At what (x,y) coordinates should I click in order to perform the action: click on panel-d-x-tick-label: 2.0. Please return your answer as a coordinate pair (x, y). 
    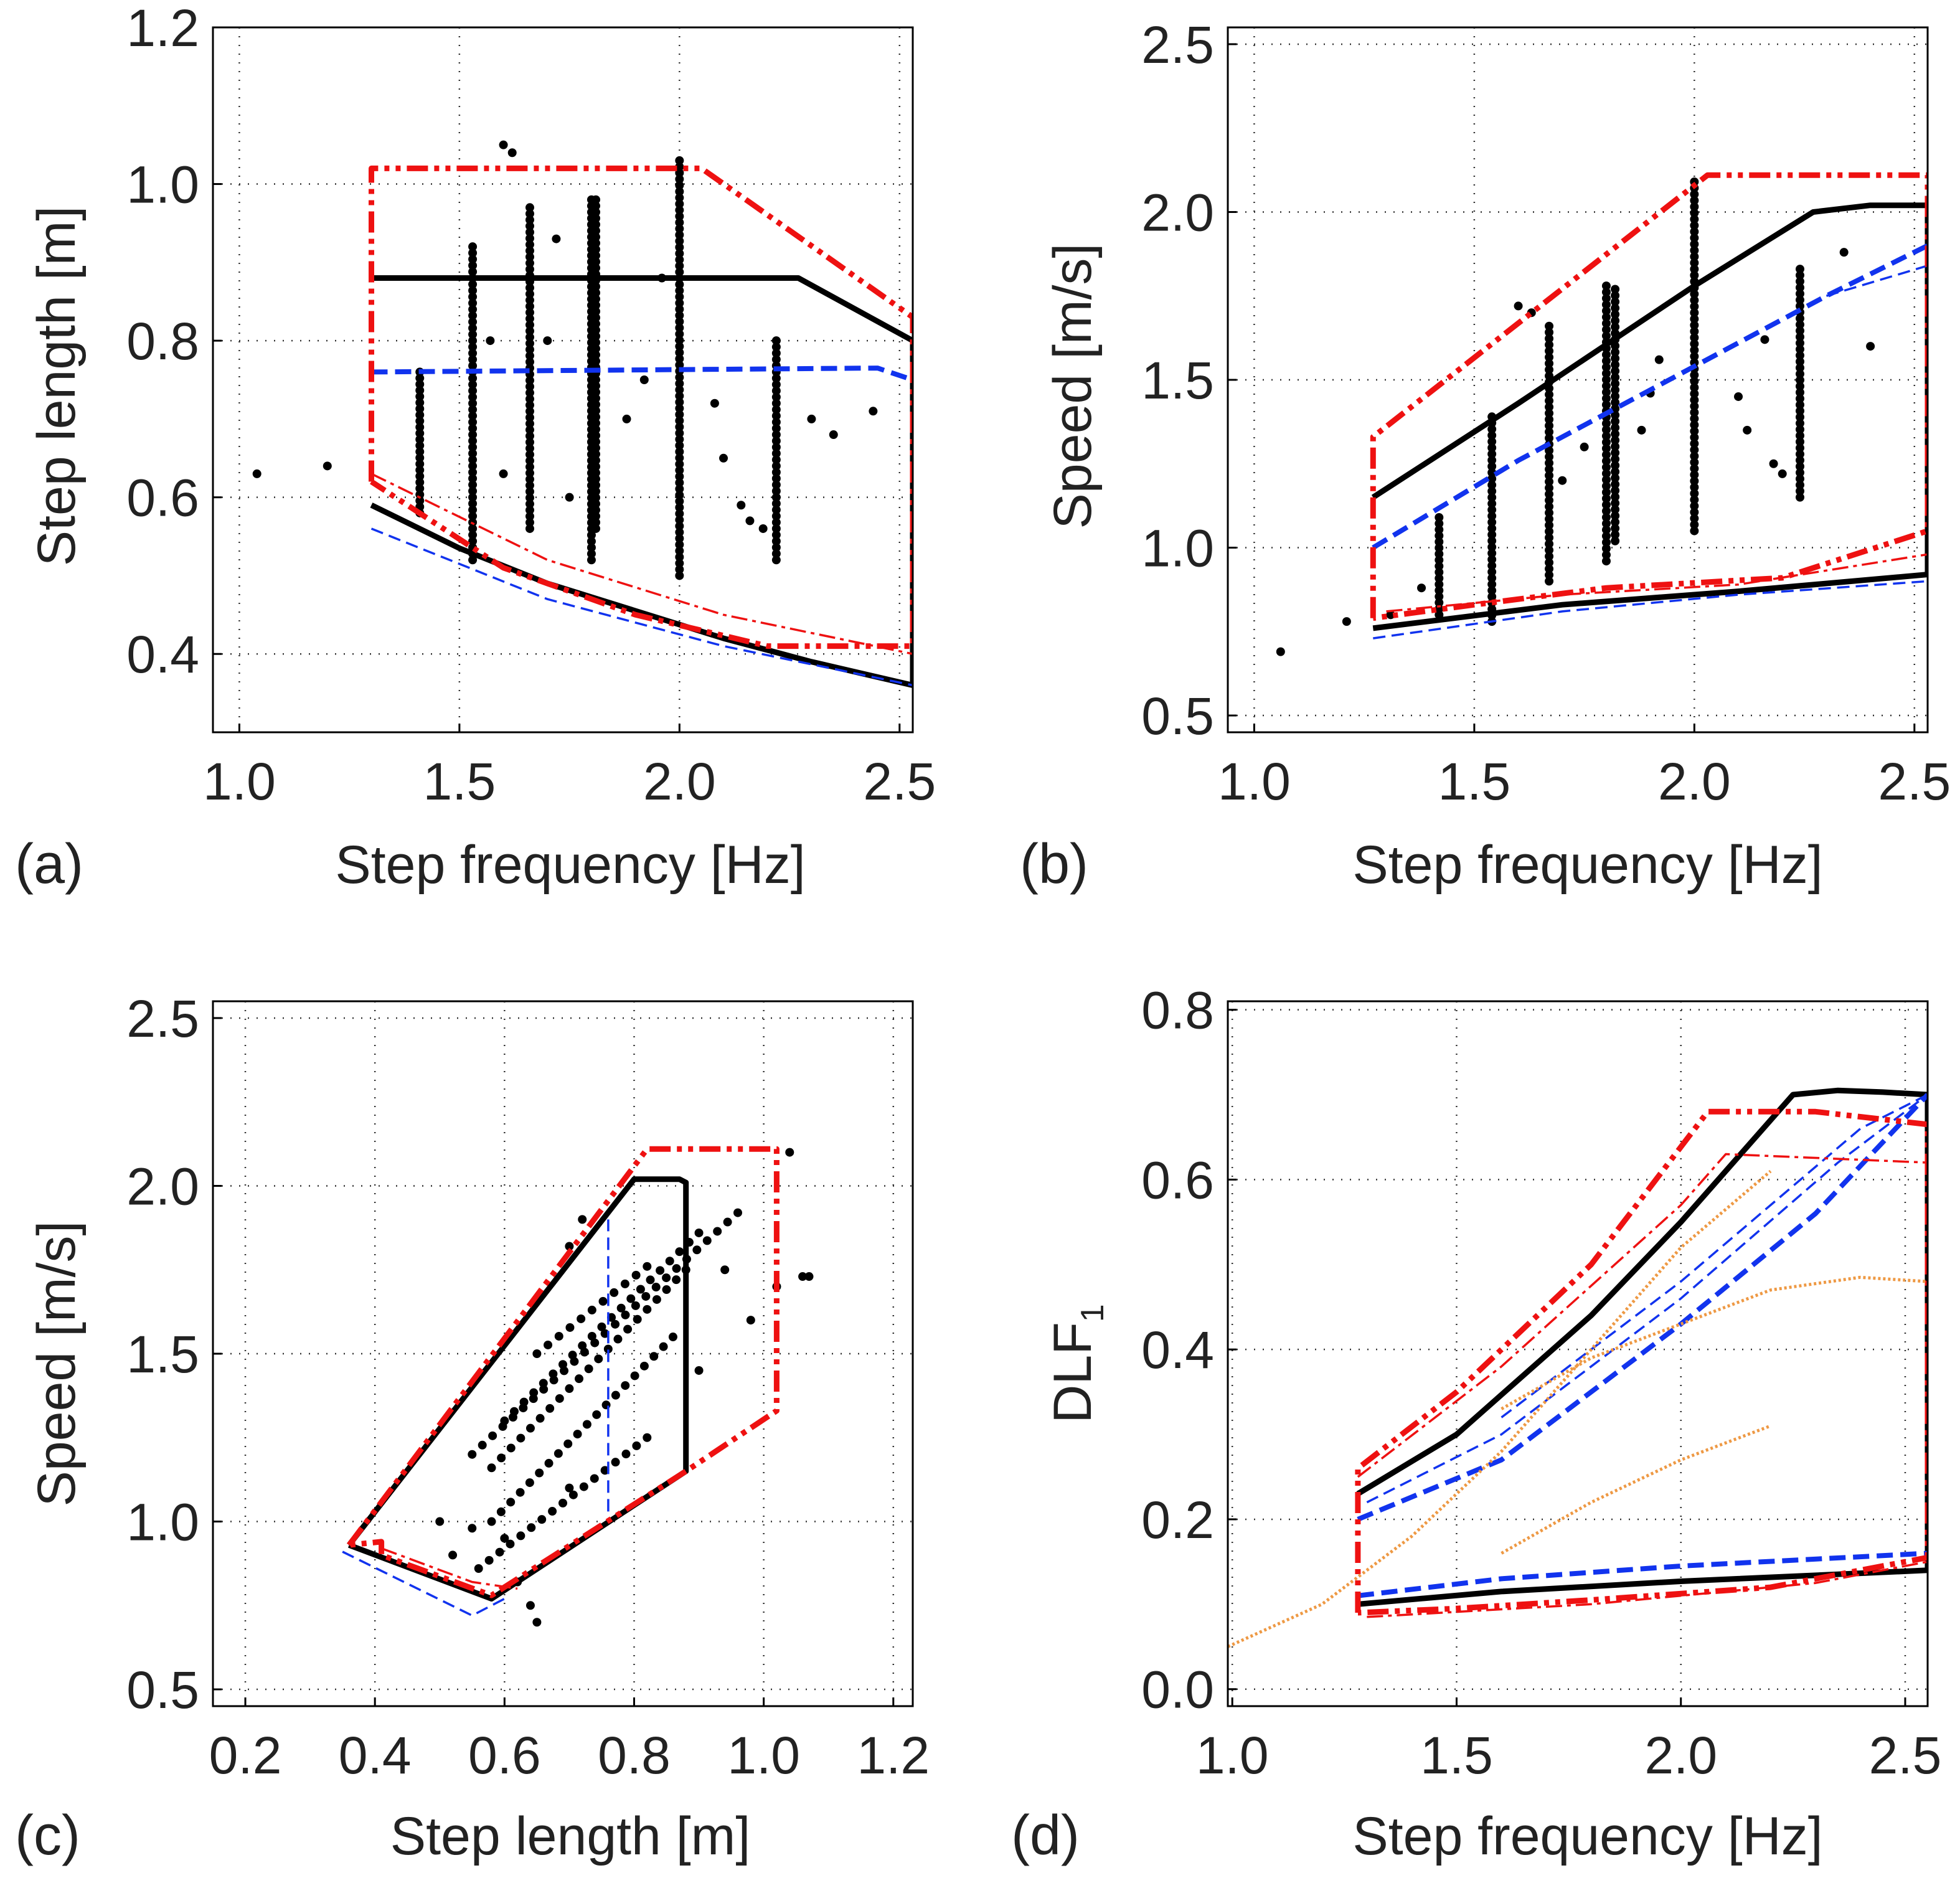
    Looking at the image, I should click on (1680, 1756).